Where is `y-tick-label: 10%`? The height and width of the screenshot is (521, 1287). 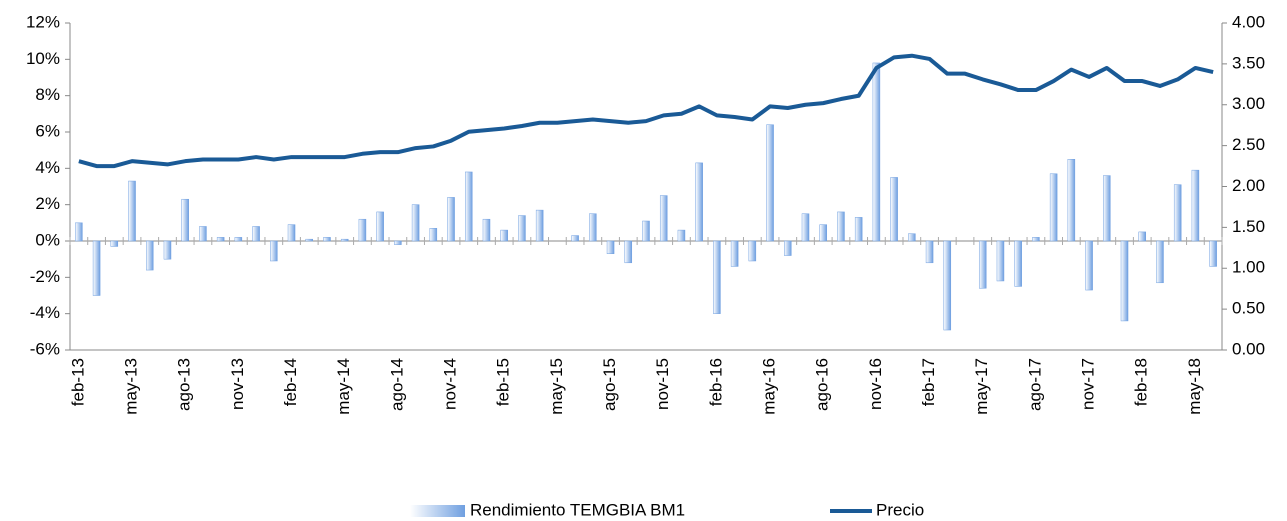 y-tick-label: 10% is located at coordinates (43, 58).